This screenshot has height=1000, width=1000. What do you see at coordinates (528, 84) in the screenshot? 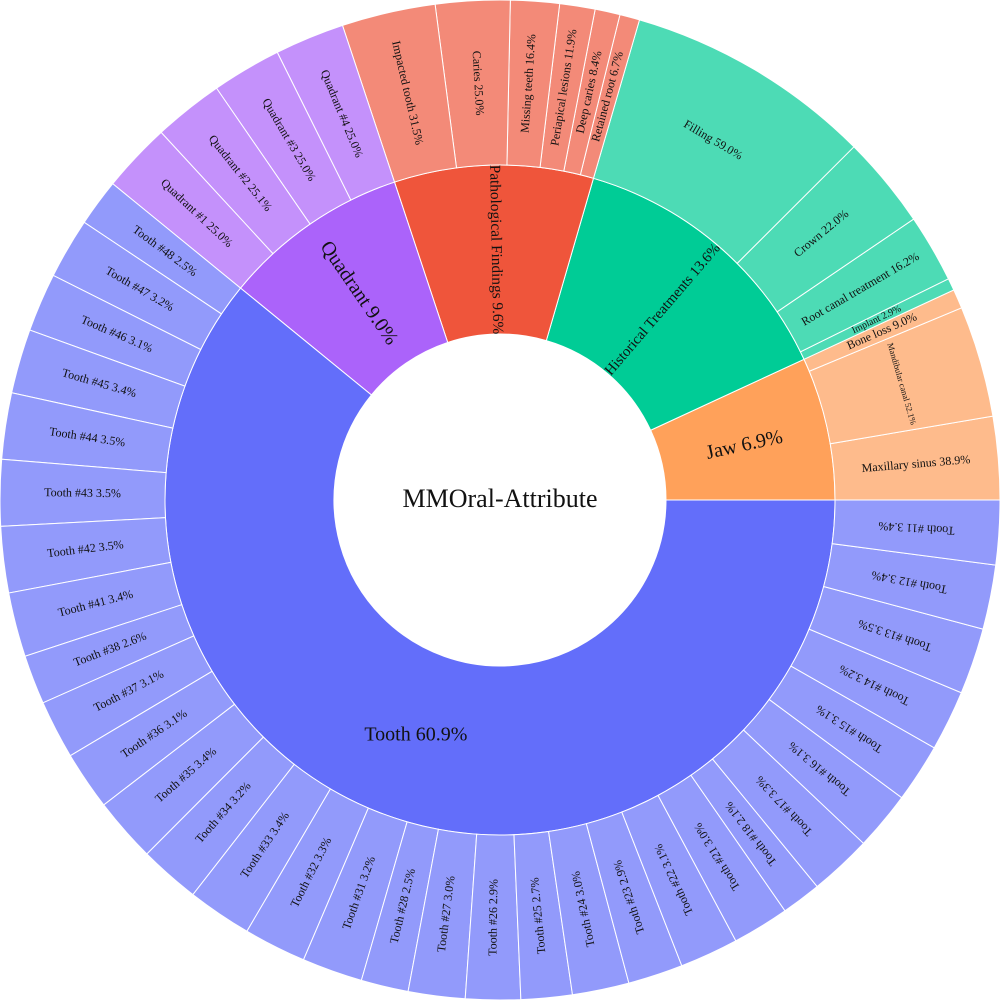
I see `segment-missing-teeth-label: Missing teeth 16.4%` at bounding box center [528, 84].